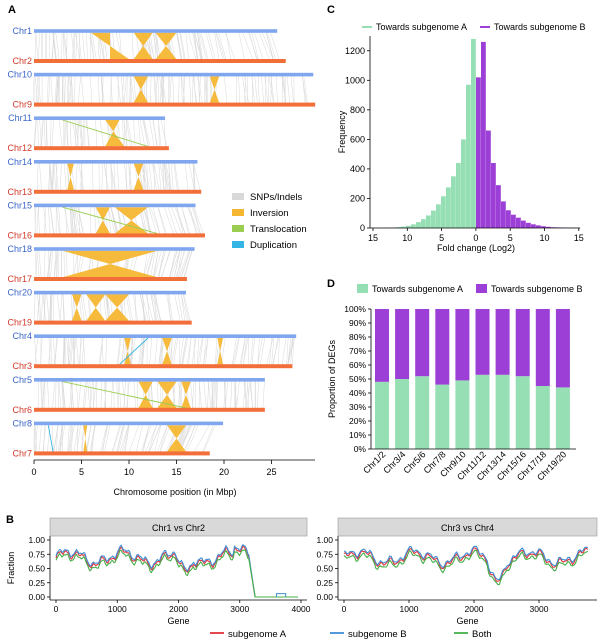  What do you see at coordinates (540, 27) in the screenshot?
I see `legend-label-subgenome-b: Towards subgenome B` at bounding box center [540, 27].